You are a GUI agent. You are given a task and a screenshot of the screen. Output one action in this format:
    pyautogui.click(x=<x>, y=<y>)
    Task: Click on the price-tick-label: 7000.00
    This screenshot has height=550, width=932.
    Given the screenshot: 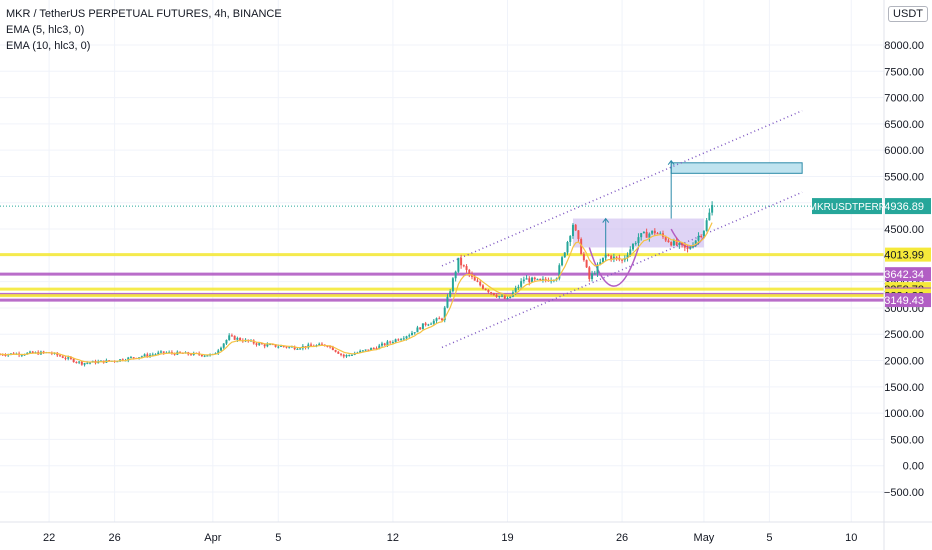 What is the action you would take?
    pyautogui.click(x=904, y=99)
    